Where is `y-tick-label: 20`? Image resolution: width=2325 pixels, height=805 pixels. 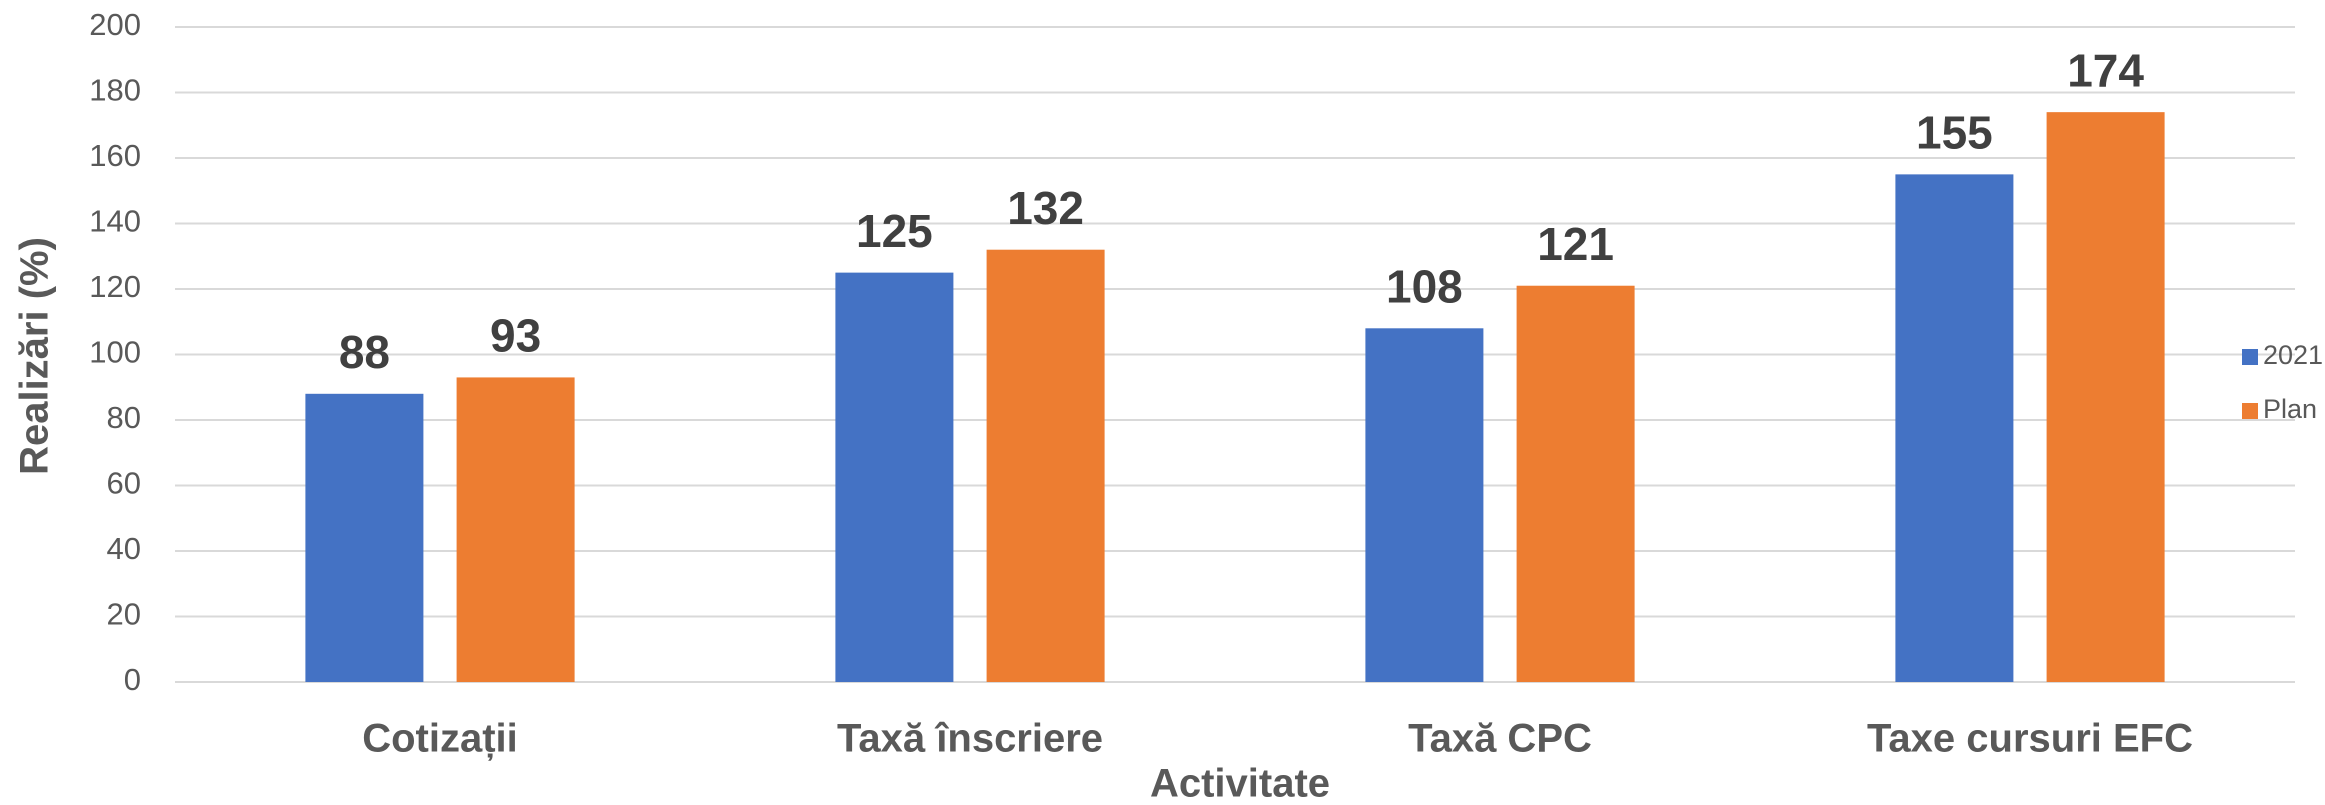 y-tick-label: 20 is located at coordinates (124, 614).